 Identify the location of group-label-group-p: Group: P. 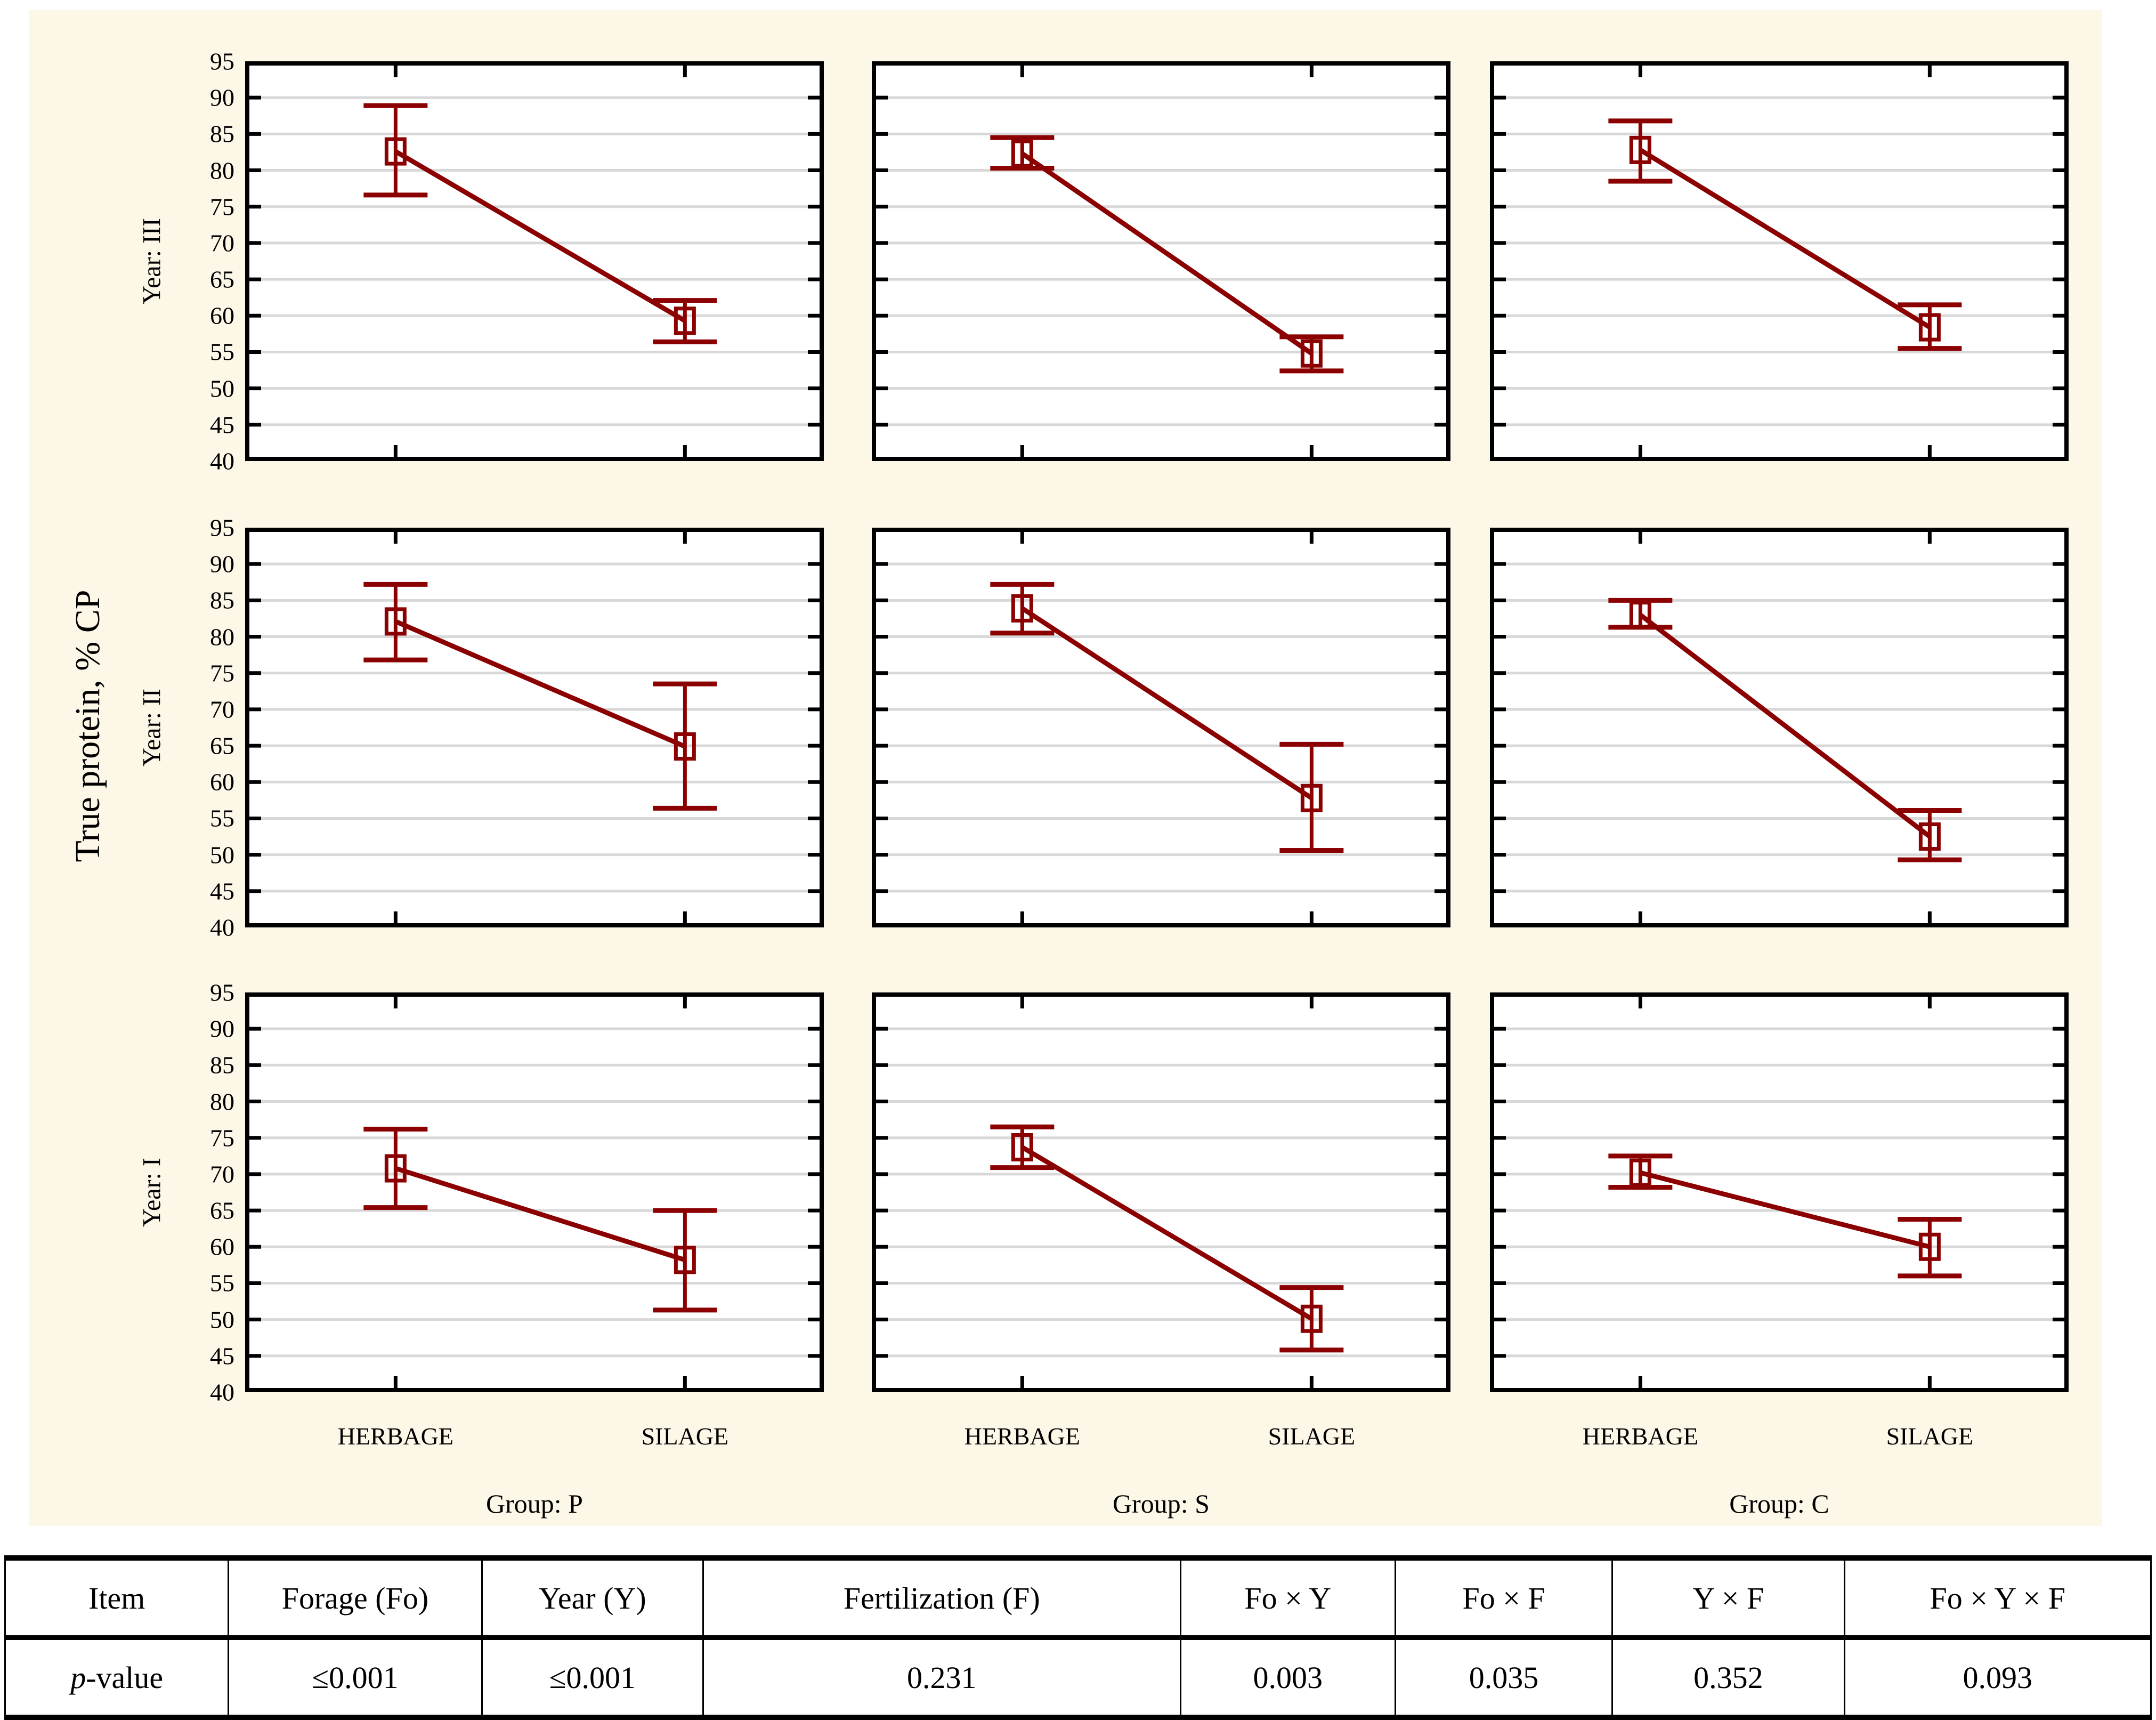
(534, 1504).